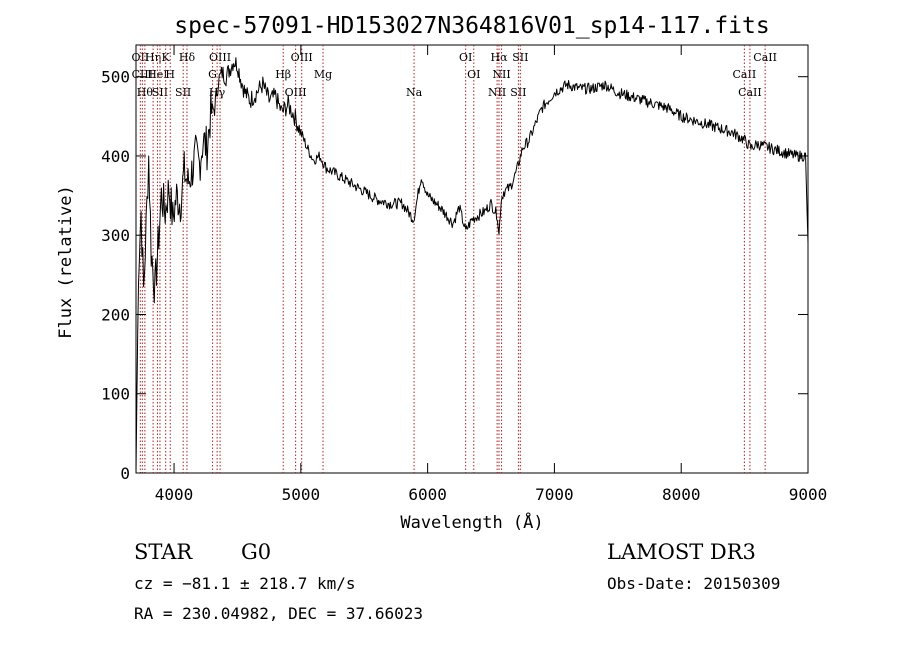 This screenshot has height=649, width=900. I want to click on line-marker-label: Na, so click(414, 92).